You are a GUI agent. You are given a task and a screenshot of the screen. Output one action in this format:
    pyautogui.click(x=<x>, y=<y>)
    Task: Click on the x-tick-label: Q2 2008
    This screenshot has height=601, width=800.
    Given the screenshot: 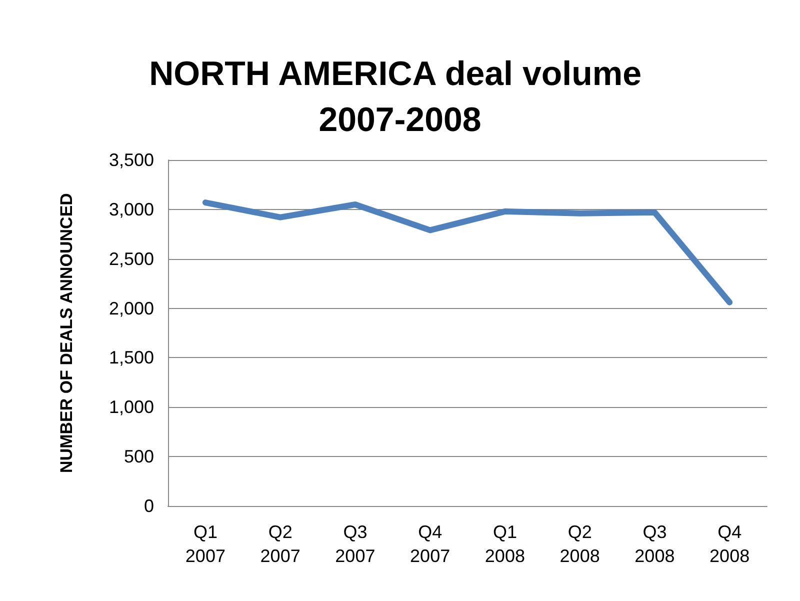 What is the action you would take?
    pyautogui.click(x=580, y=544)
    